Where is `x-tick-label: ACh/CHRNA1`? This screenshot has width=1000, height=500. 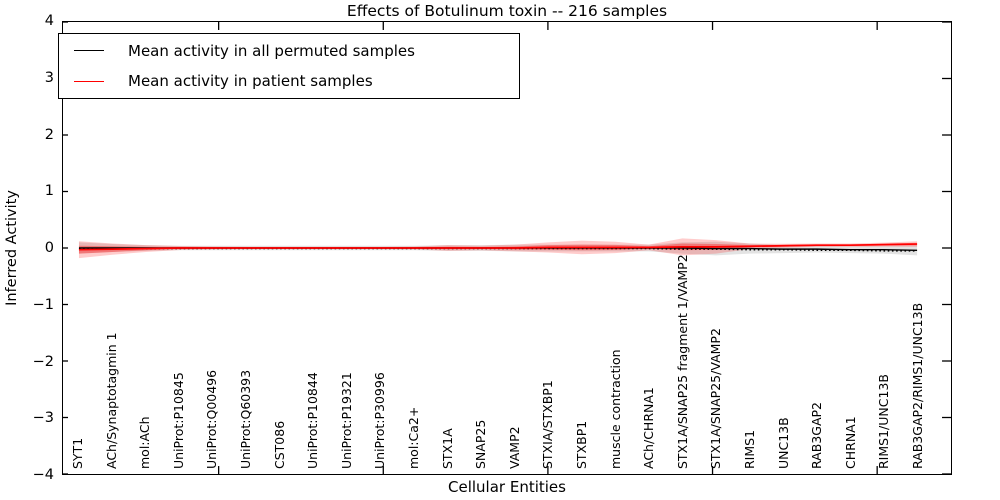 x-tick-label: ACh/CHRNA1 is located at coordinates (649, 428).